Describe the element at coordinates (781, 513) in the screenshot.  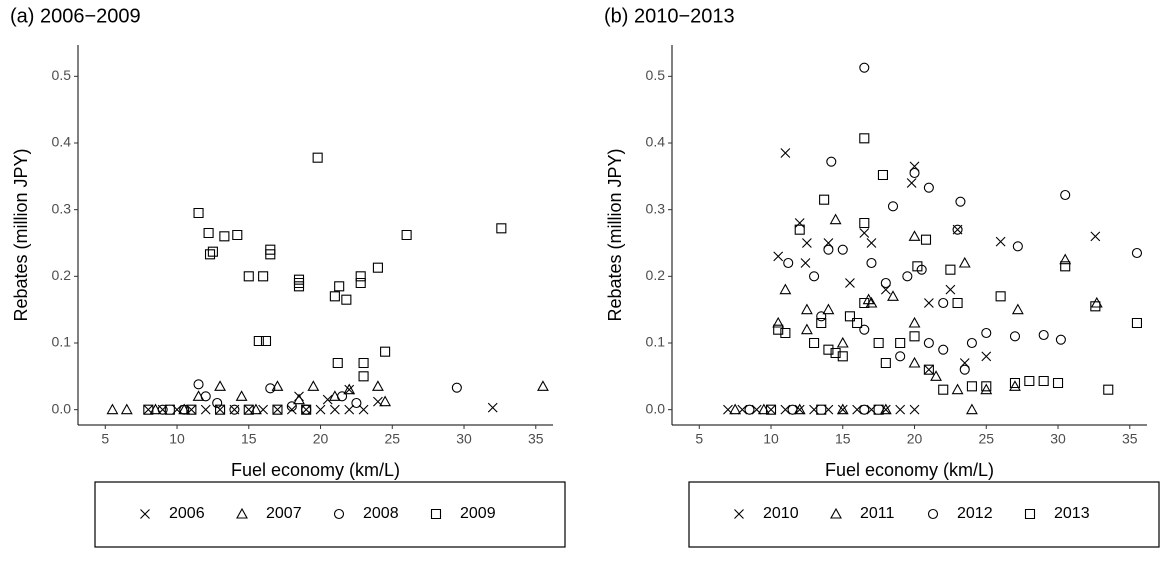
I see `legend-label: 2010` at that location.